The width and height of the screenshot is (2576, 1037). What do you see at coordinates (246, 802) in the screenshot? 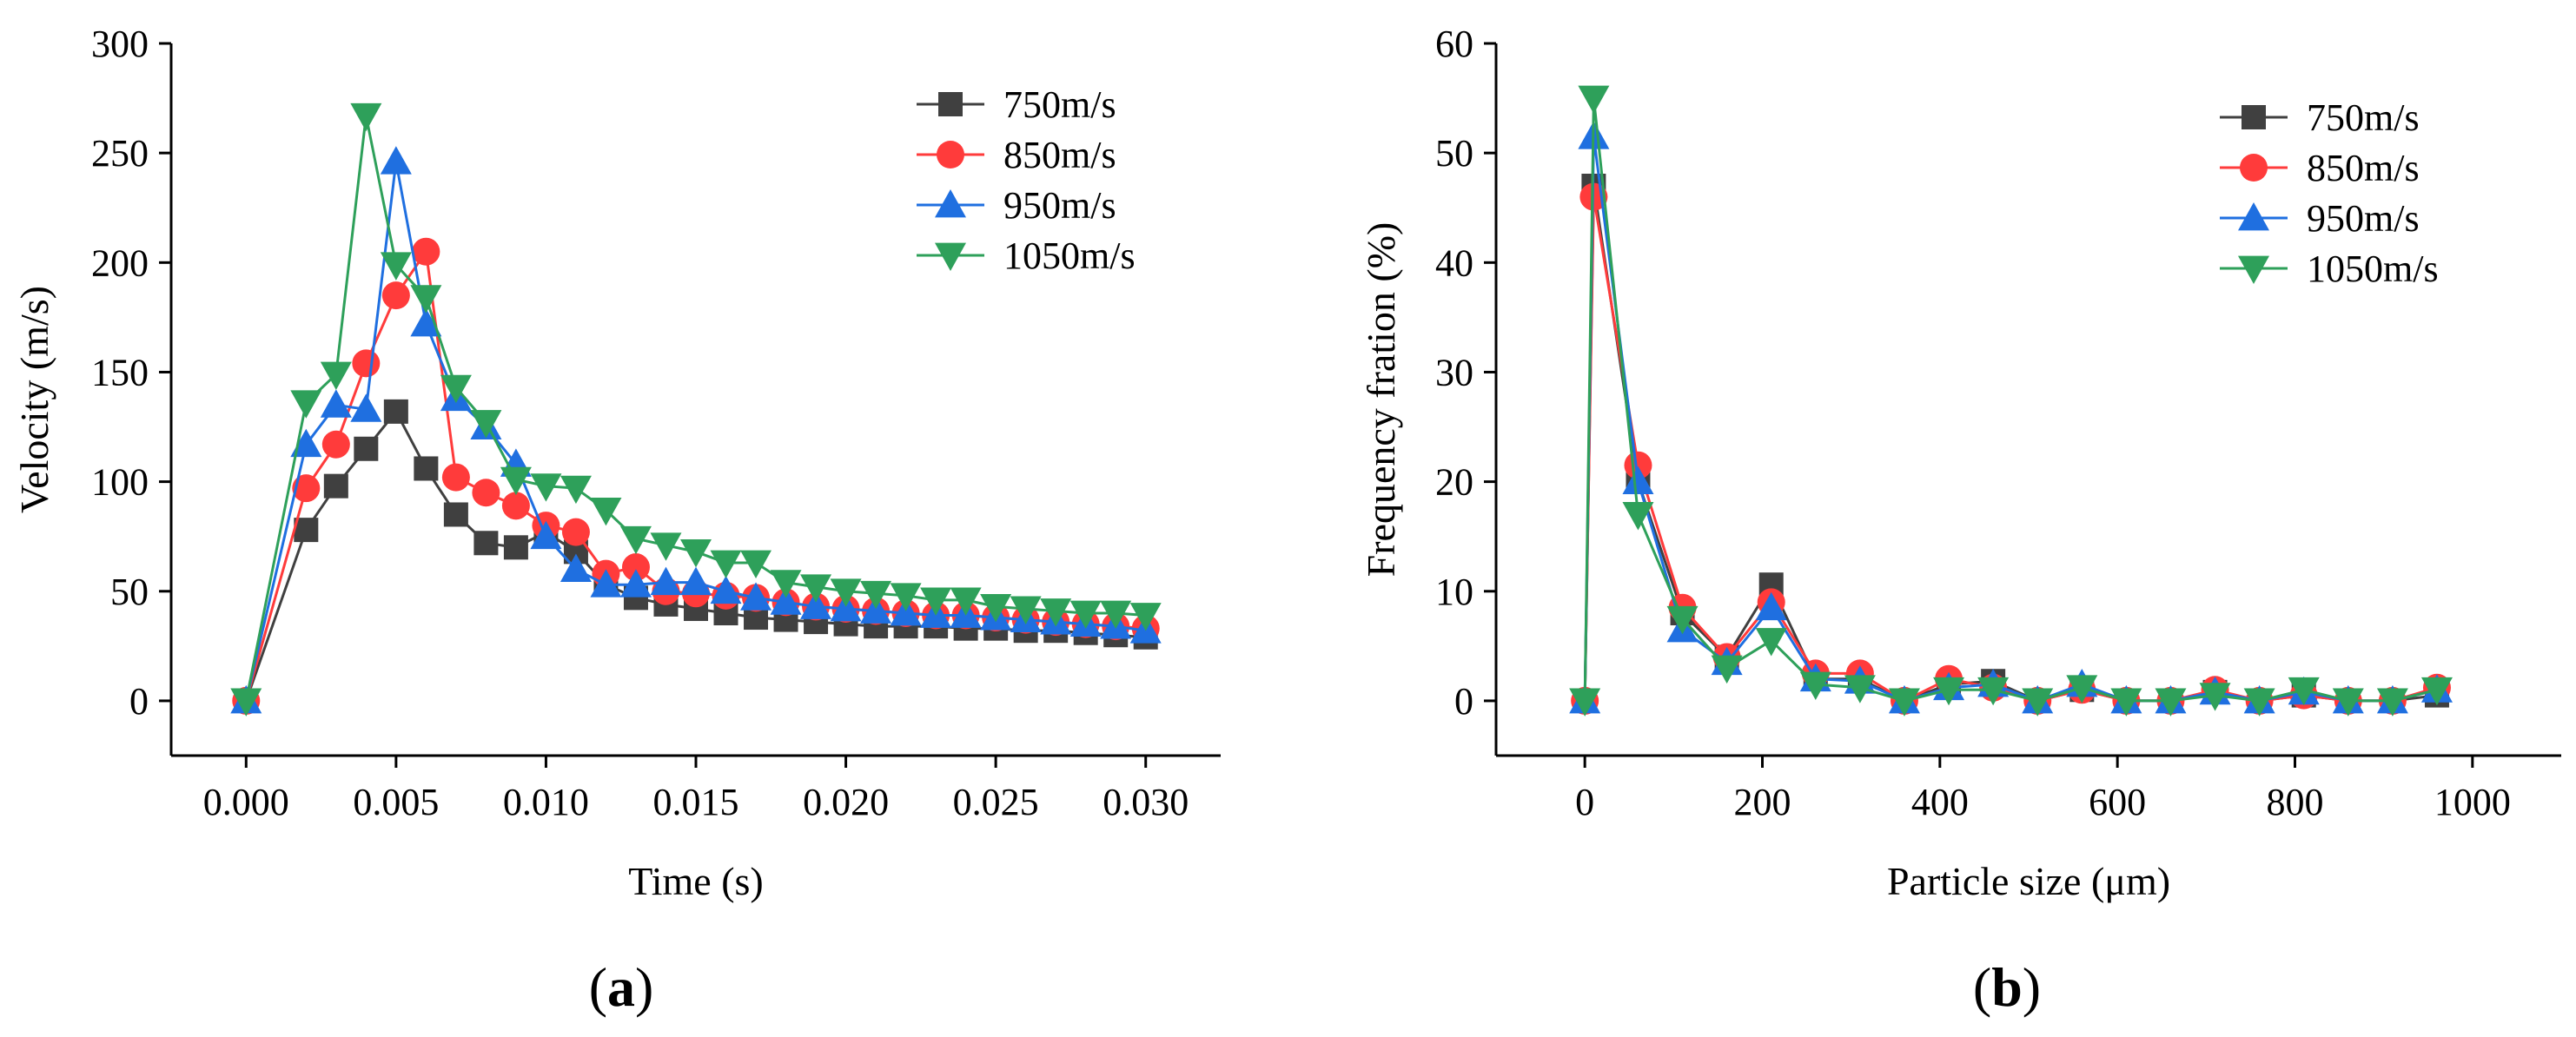
I see `x-tick-label: 0.000` at bounding box center [246, 802].